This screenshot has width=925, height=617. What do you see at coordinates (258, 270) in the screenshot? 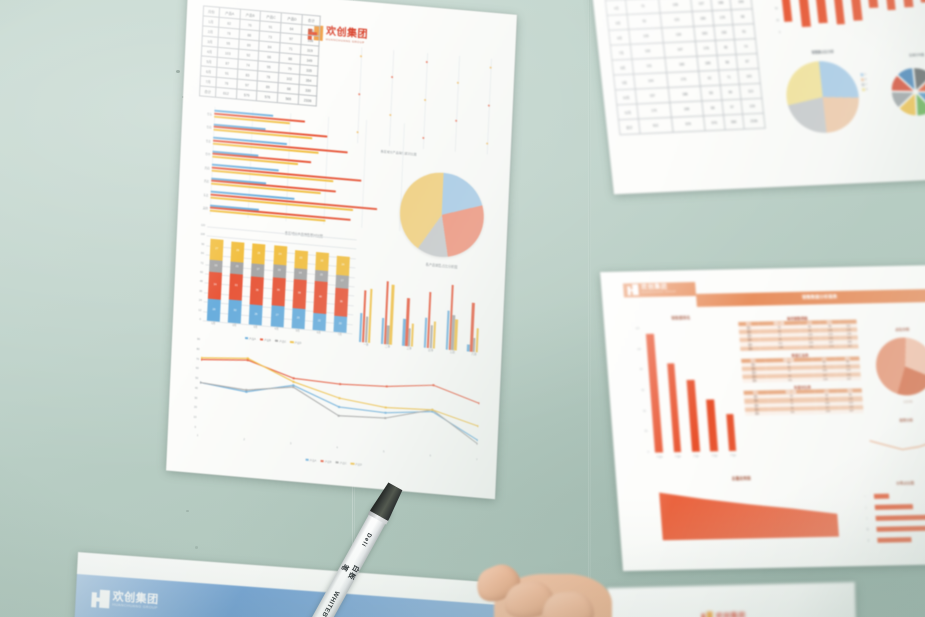
I see `bar-value: 17` at bounding box center [258, 270].